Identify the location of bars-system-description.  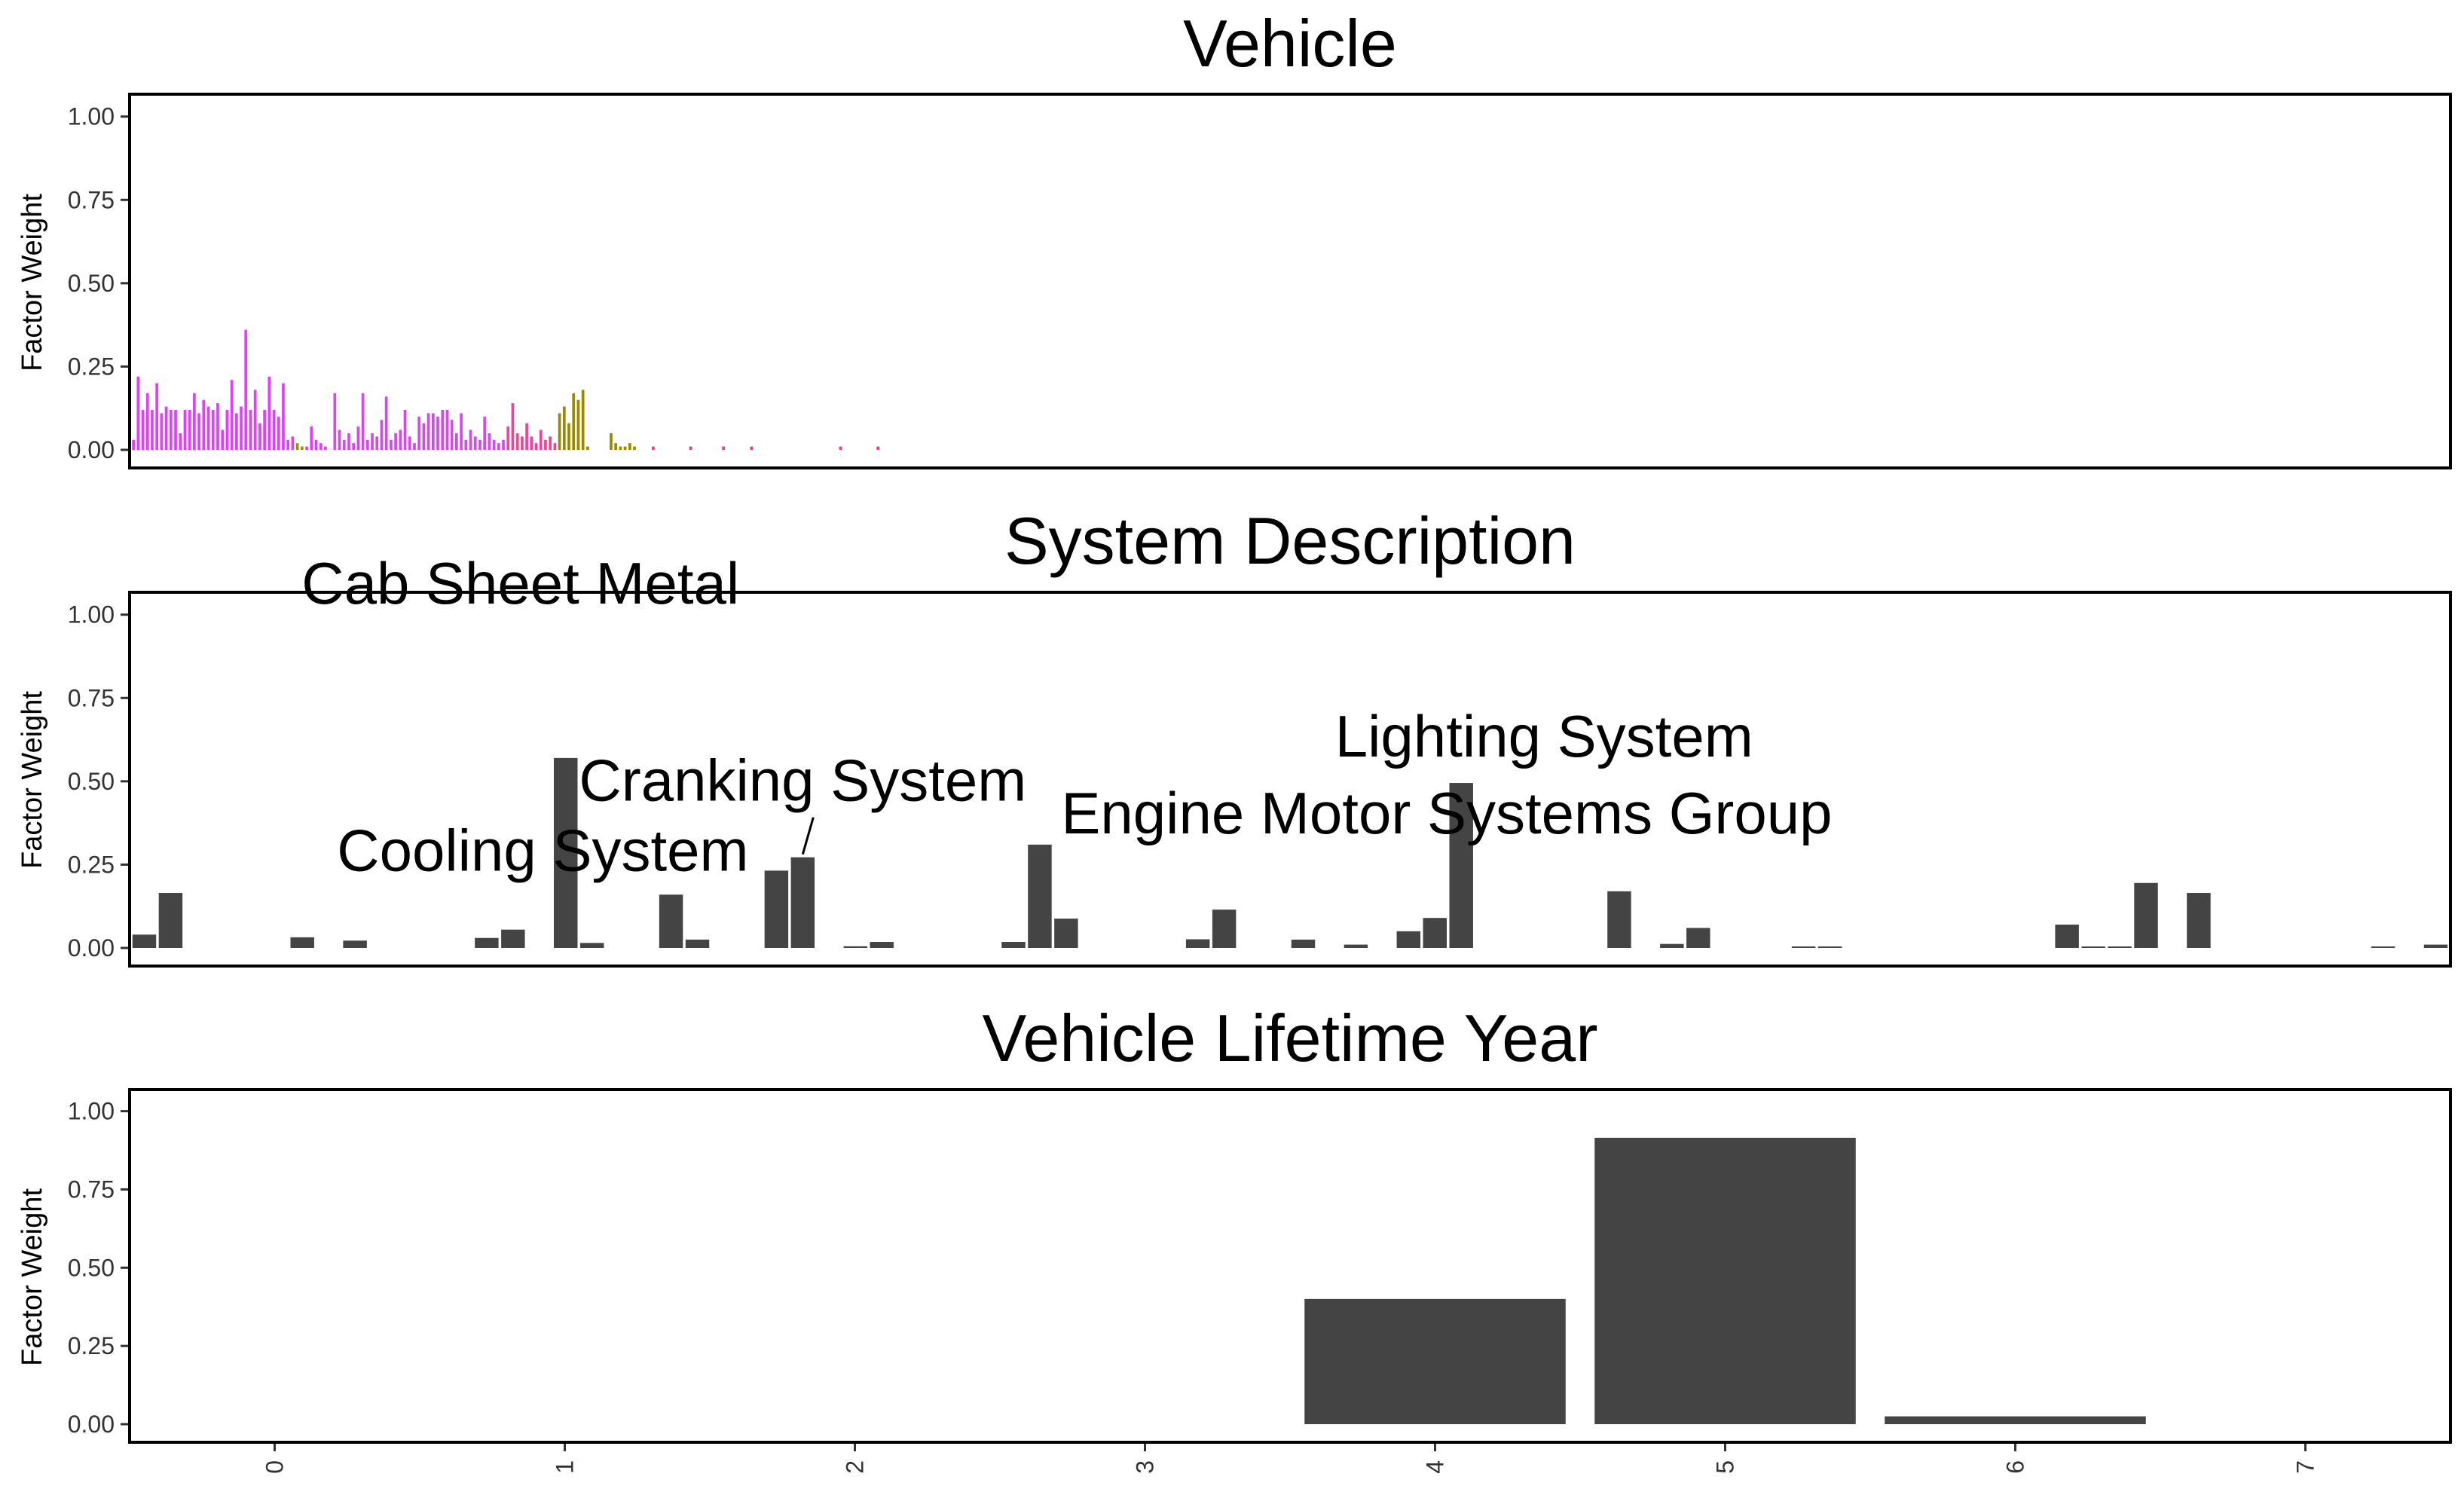
(1290, 852).